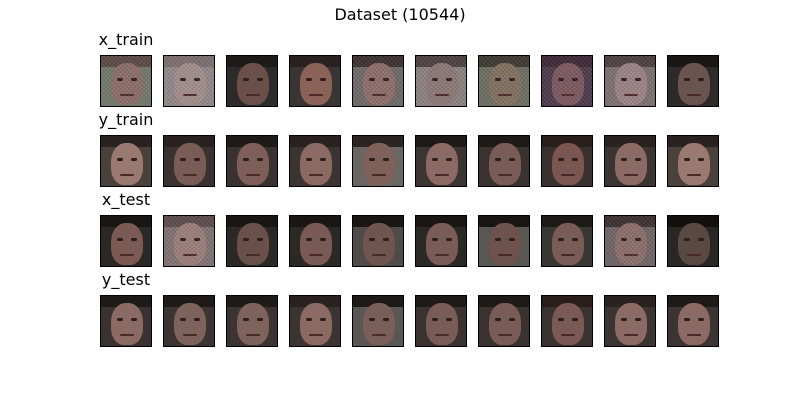 Image resolution: width=800 pixels, height=400 pixels. I want to click on row-label-x-train: x_train, so click(126, 39).